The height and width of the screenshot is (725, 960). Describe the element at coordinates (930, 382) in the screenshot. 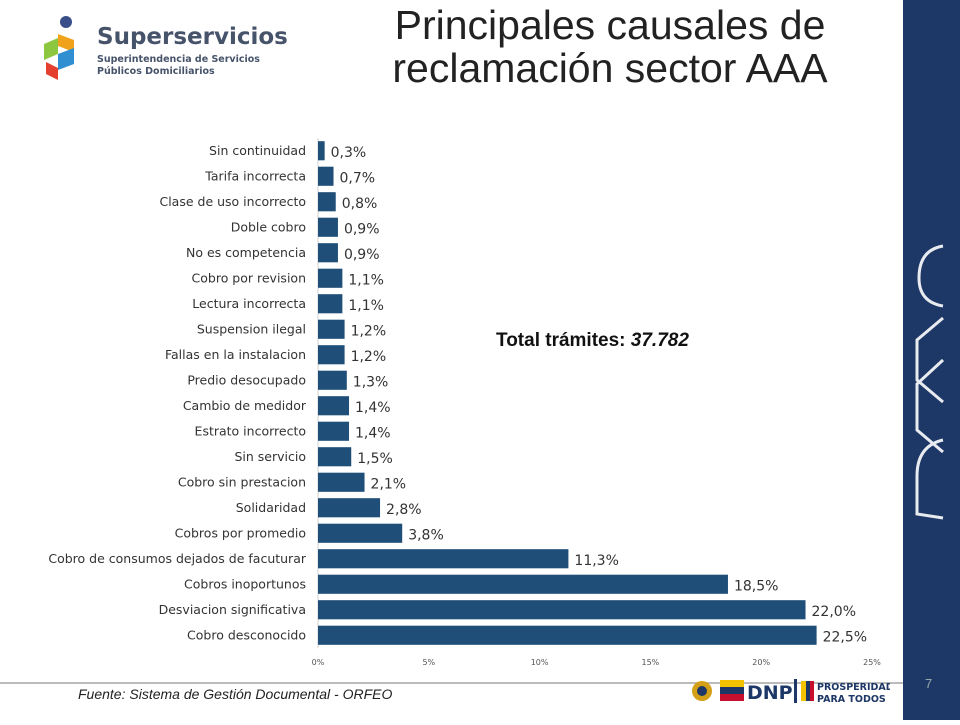

I see `sidebar-decoration` at that location.